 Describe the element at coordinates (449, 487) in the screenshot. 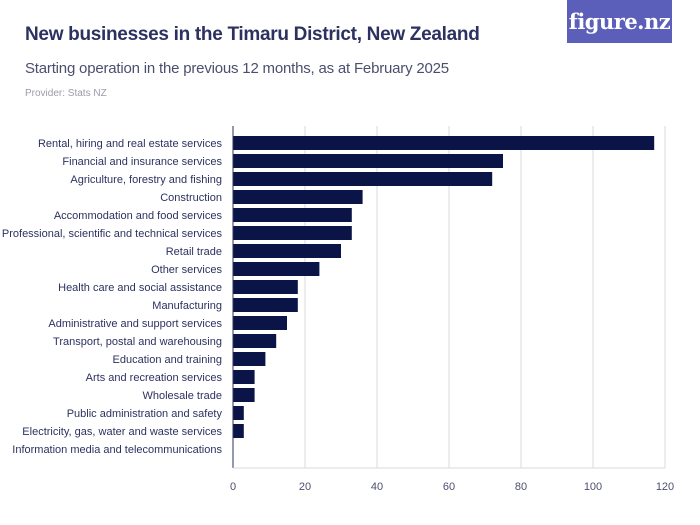

I see `x-tick-label: 60` at that location.